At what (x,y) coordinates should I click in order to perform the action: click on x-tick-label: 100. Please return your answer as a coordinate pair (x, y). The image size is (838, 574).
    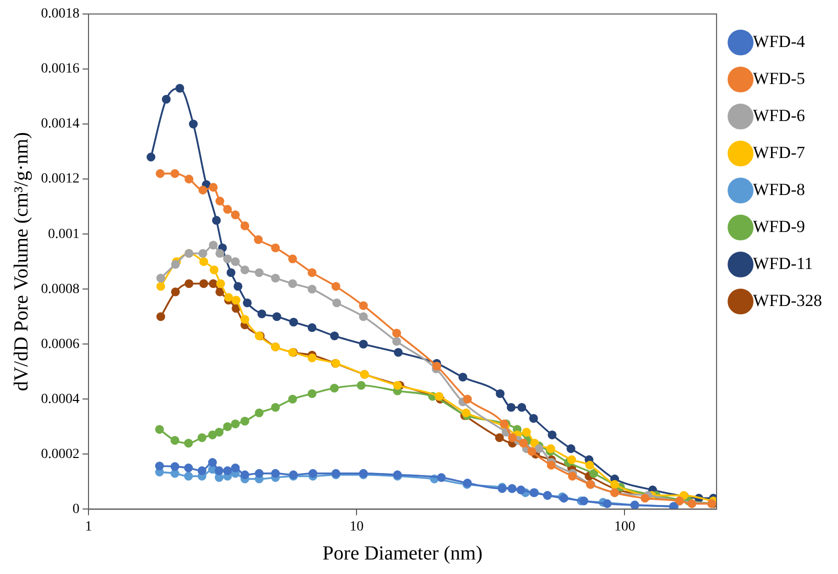
    Looking at the image, I should click on (625, 526).